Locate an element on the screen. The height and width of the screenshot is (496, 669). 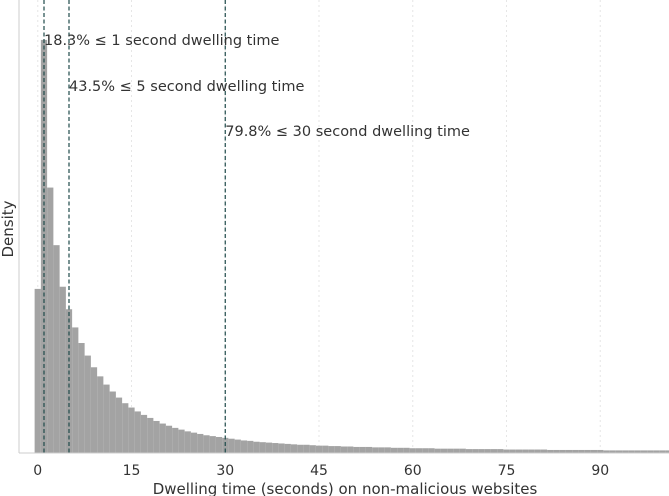
reference-line-label: 79.8% ≤ 30 second dwelling time is located at coordinates (347, 132).